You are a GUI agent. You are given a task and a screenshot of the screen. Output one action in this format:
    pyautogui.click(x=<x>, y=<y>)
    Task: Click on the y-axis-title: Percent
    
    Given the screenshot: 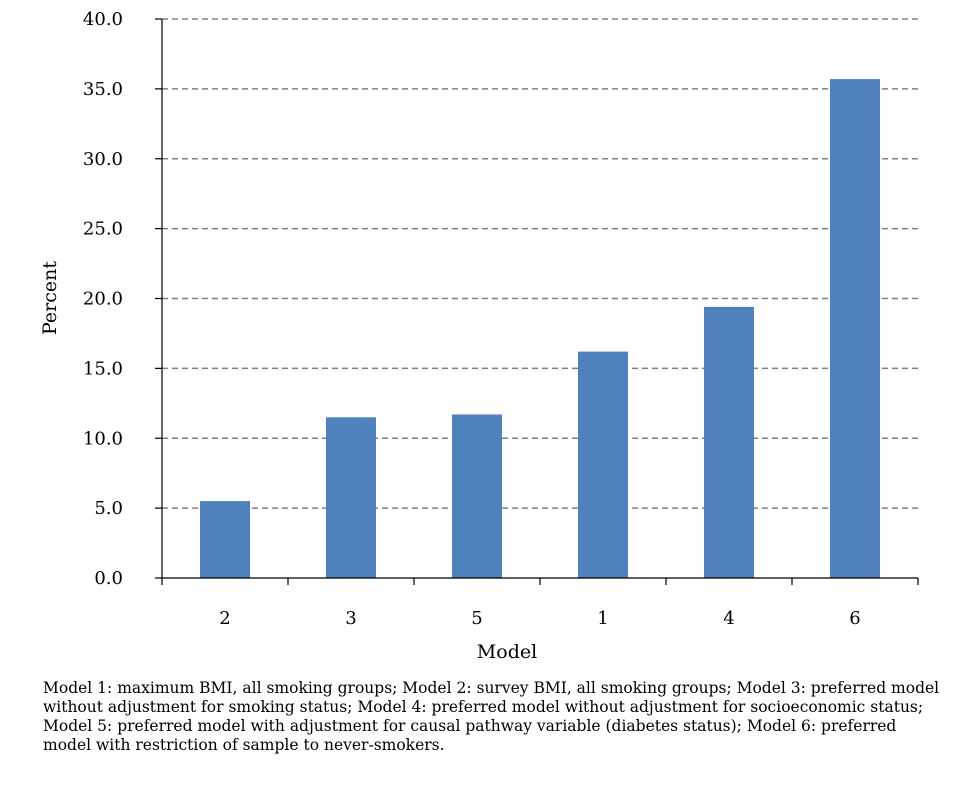 What is the action you would take?
    pyautogui.click(x=50, y=298)
    